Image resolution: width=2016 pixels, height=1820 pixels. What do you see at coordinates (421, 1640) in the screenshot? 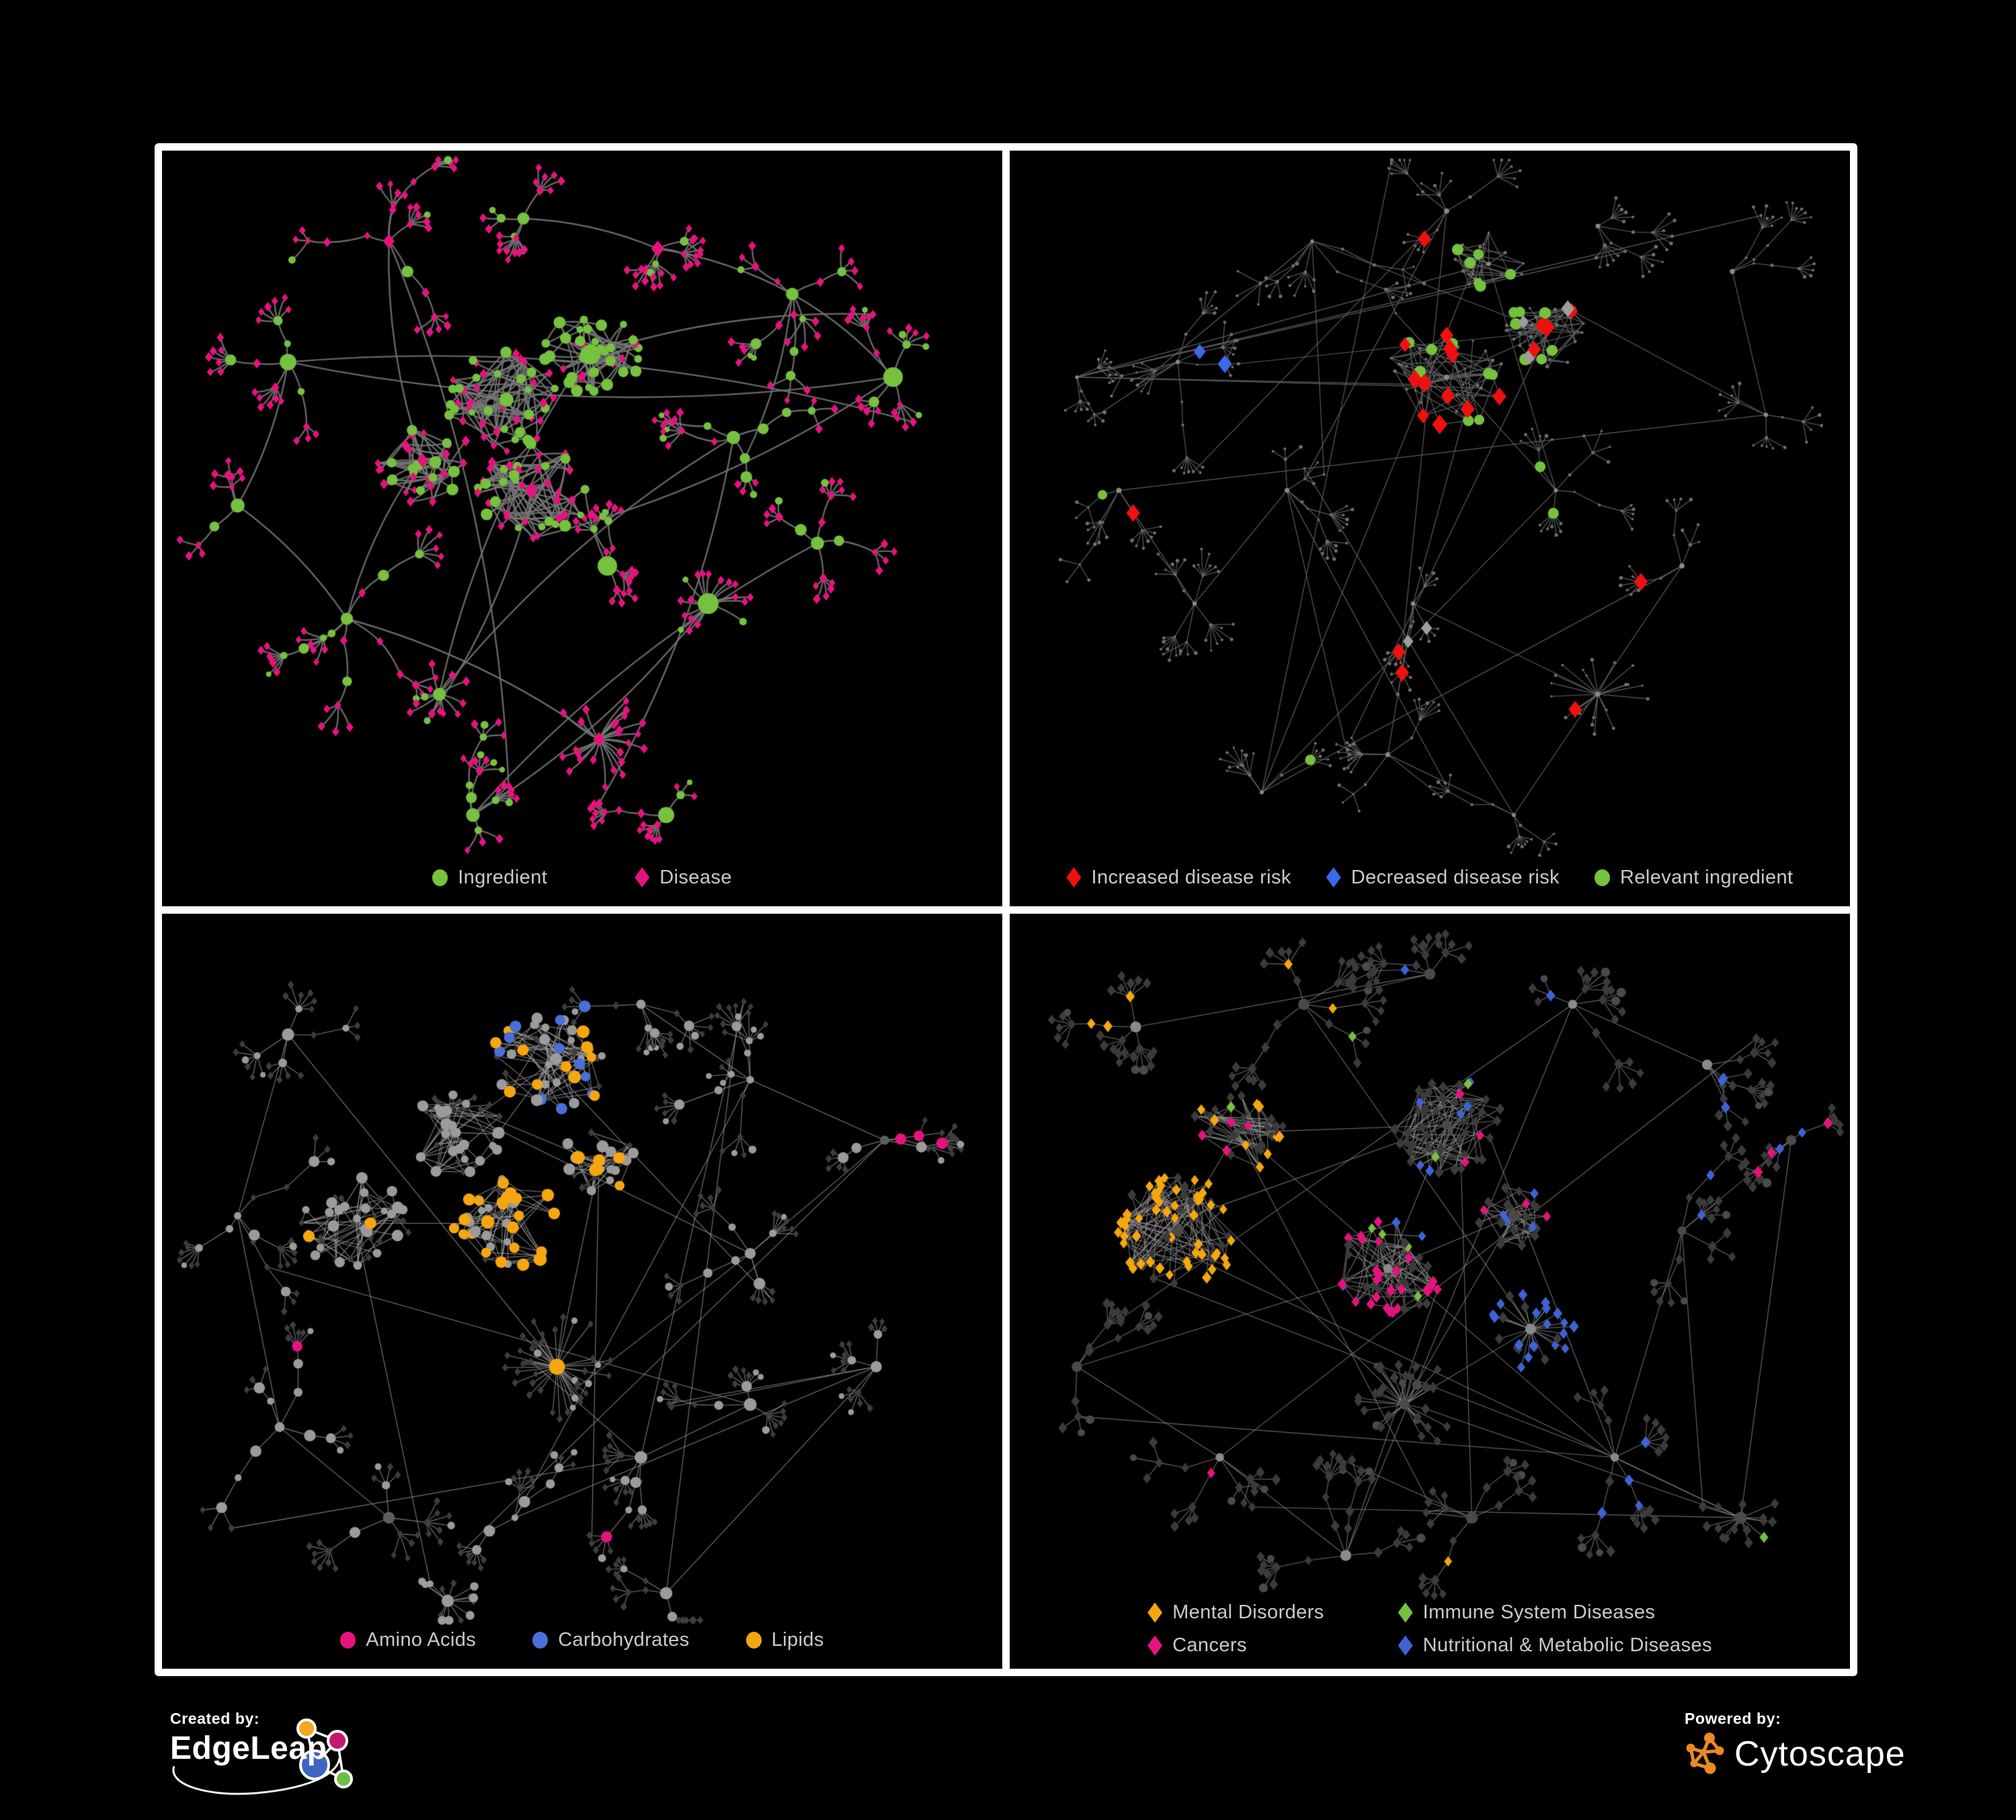
I see `legend-label: Amino Acids` at bounding box center [421, 1640].